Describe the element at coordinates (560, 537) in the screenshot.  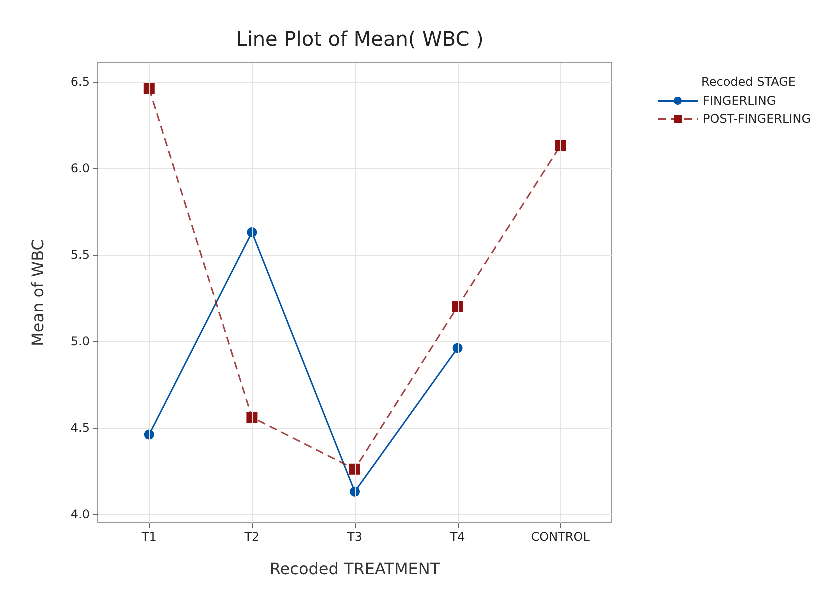
I see `x-tick-label: CONTROL` at that location.